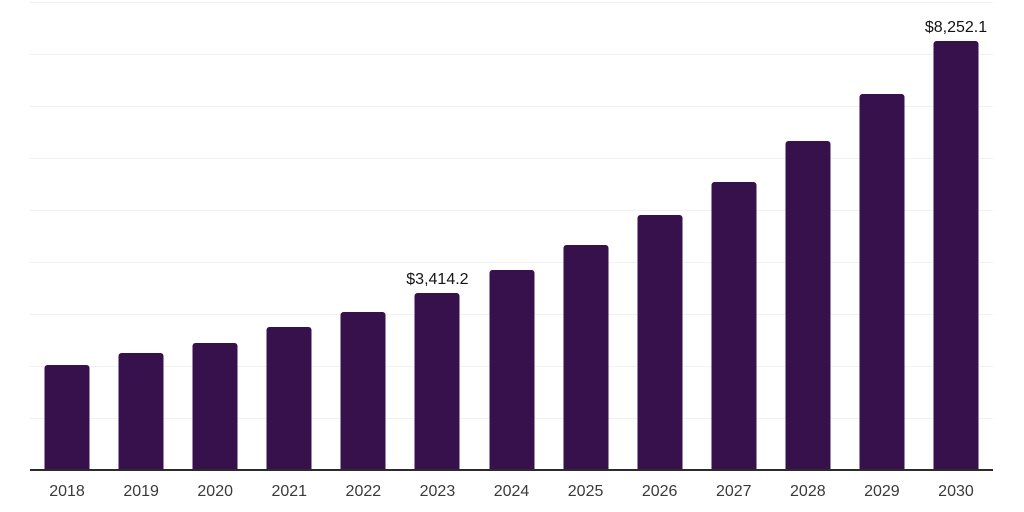  I want to click on x-axis-label-2030: 2030, so click(956, 491).